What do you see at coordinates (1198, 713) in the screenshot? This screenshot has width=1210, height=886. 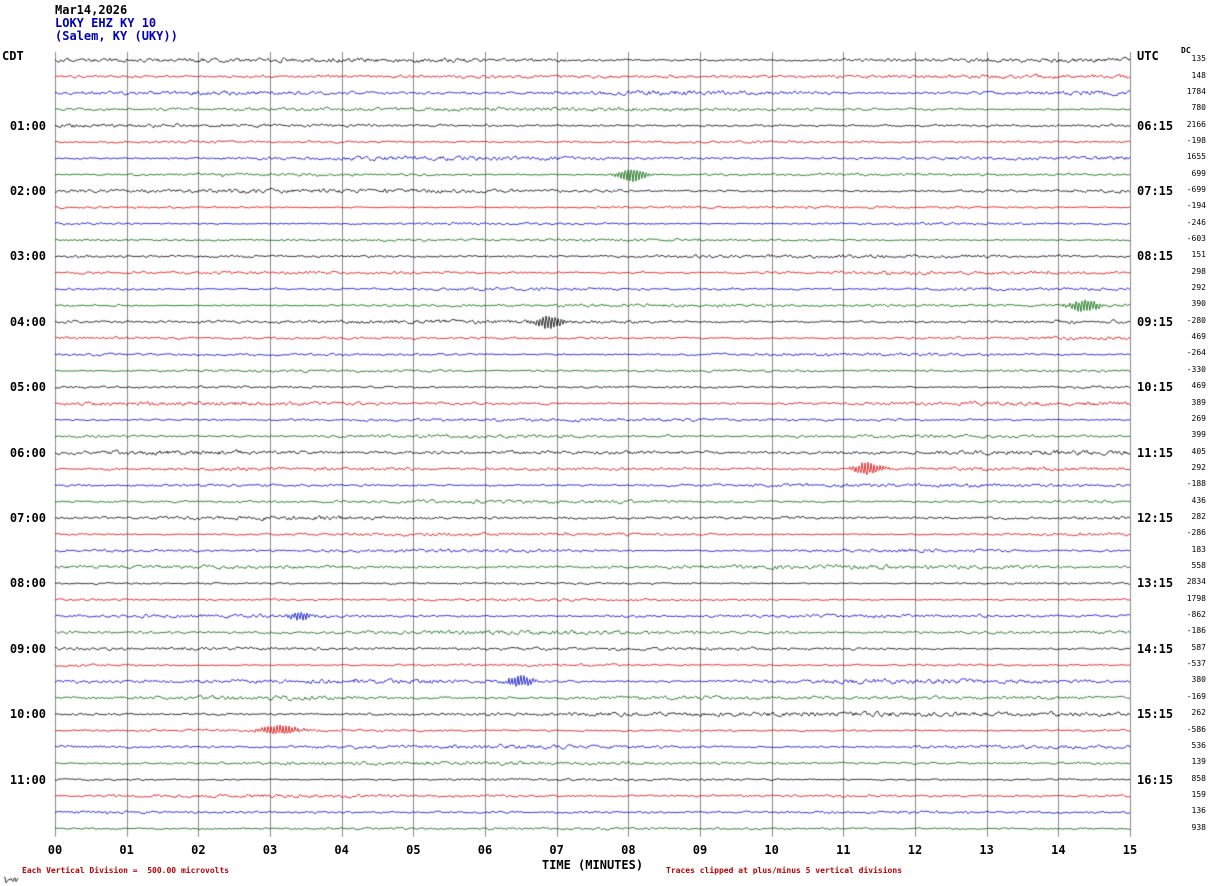 I see `dc-offset-value: 262` at bounding box center [1198, 713].